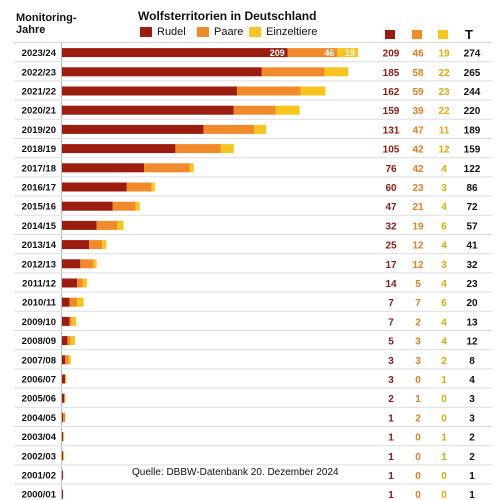 The image size is (500, 500). I want to click on tick-label-year: 2017/18, so click(39, 168).